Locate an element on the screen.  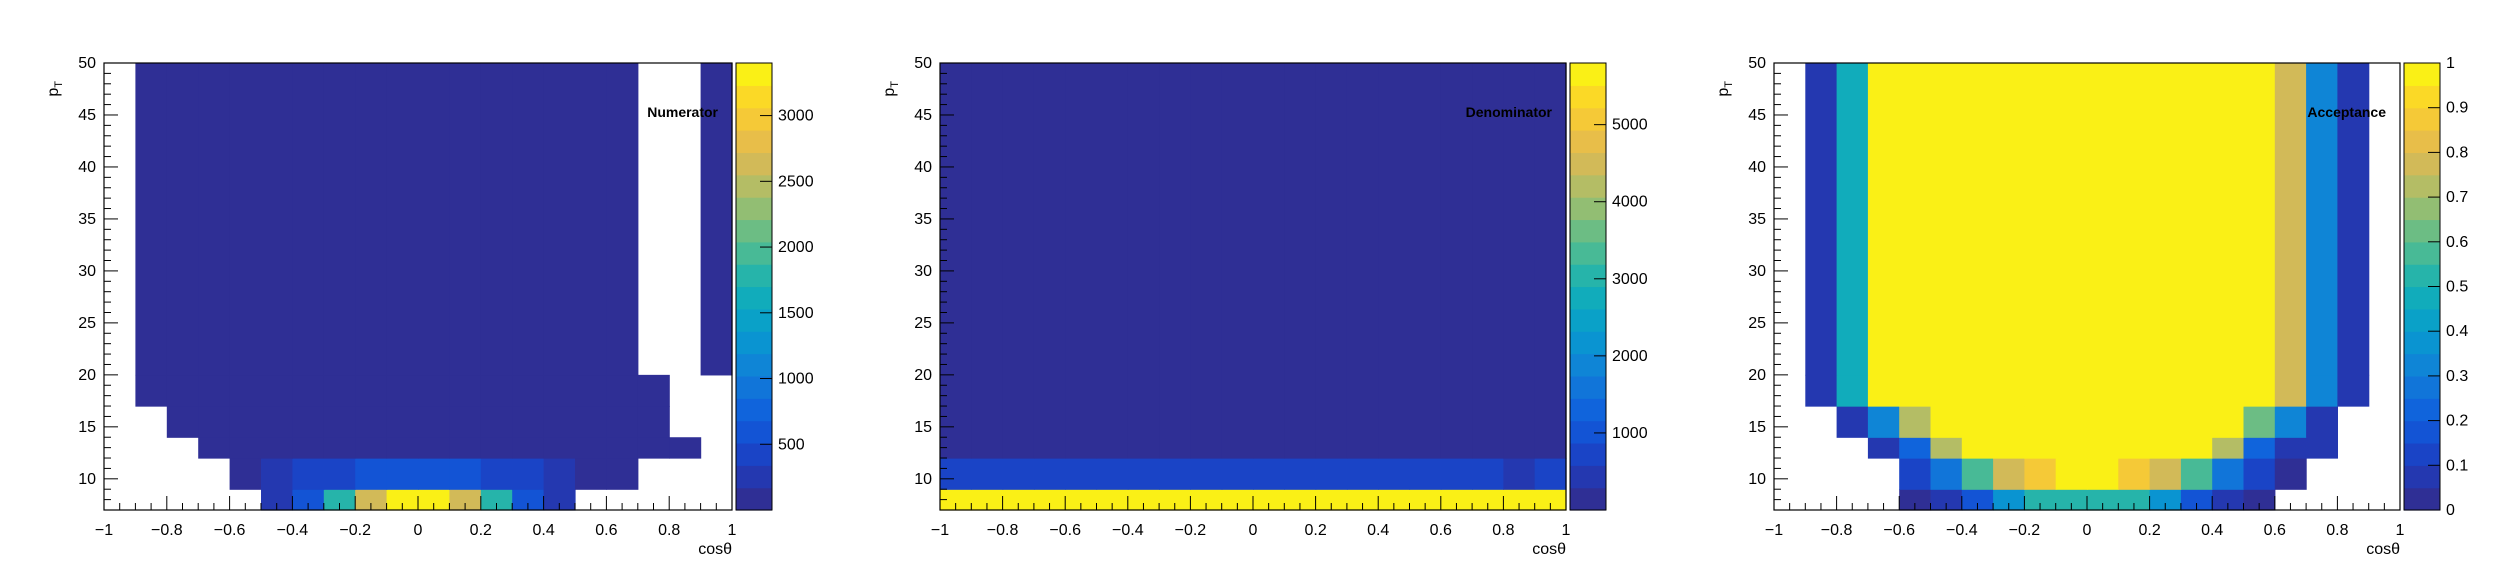
x-tick-label: 0.4 is located at coordinates (1378, 530).